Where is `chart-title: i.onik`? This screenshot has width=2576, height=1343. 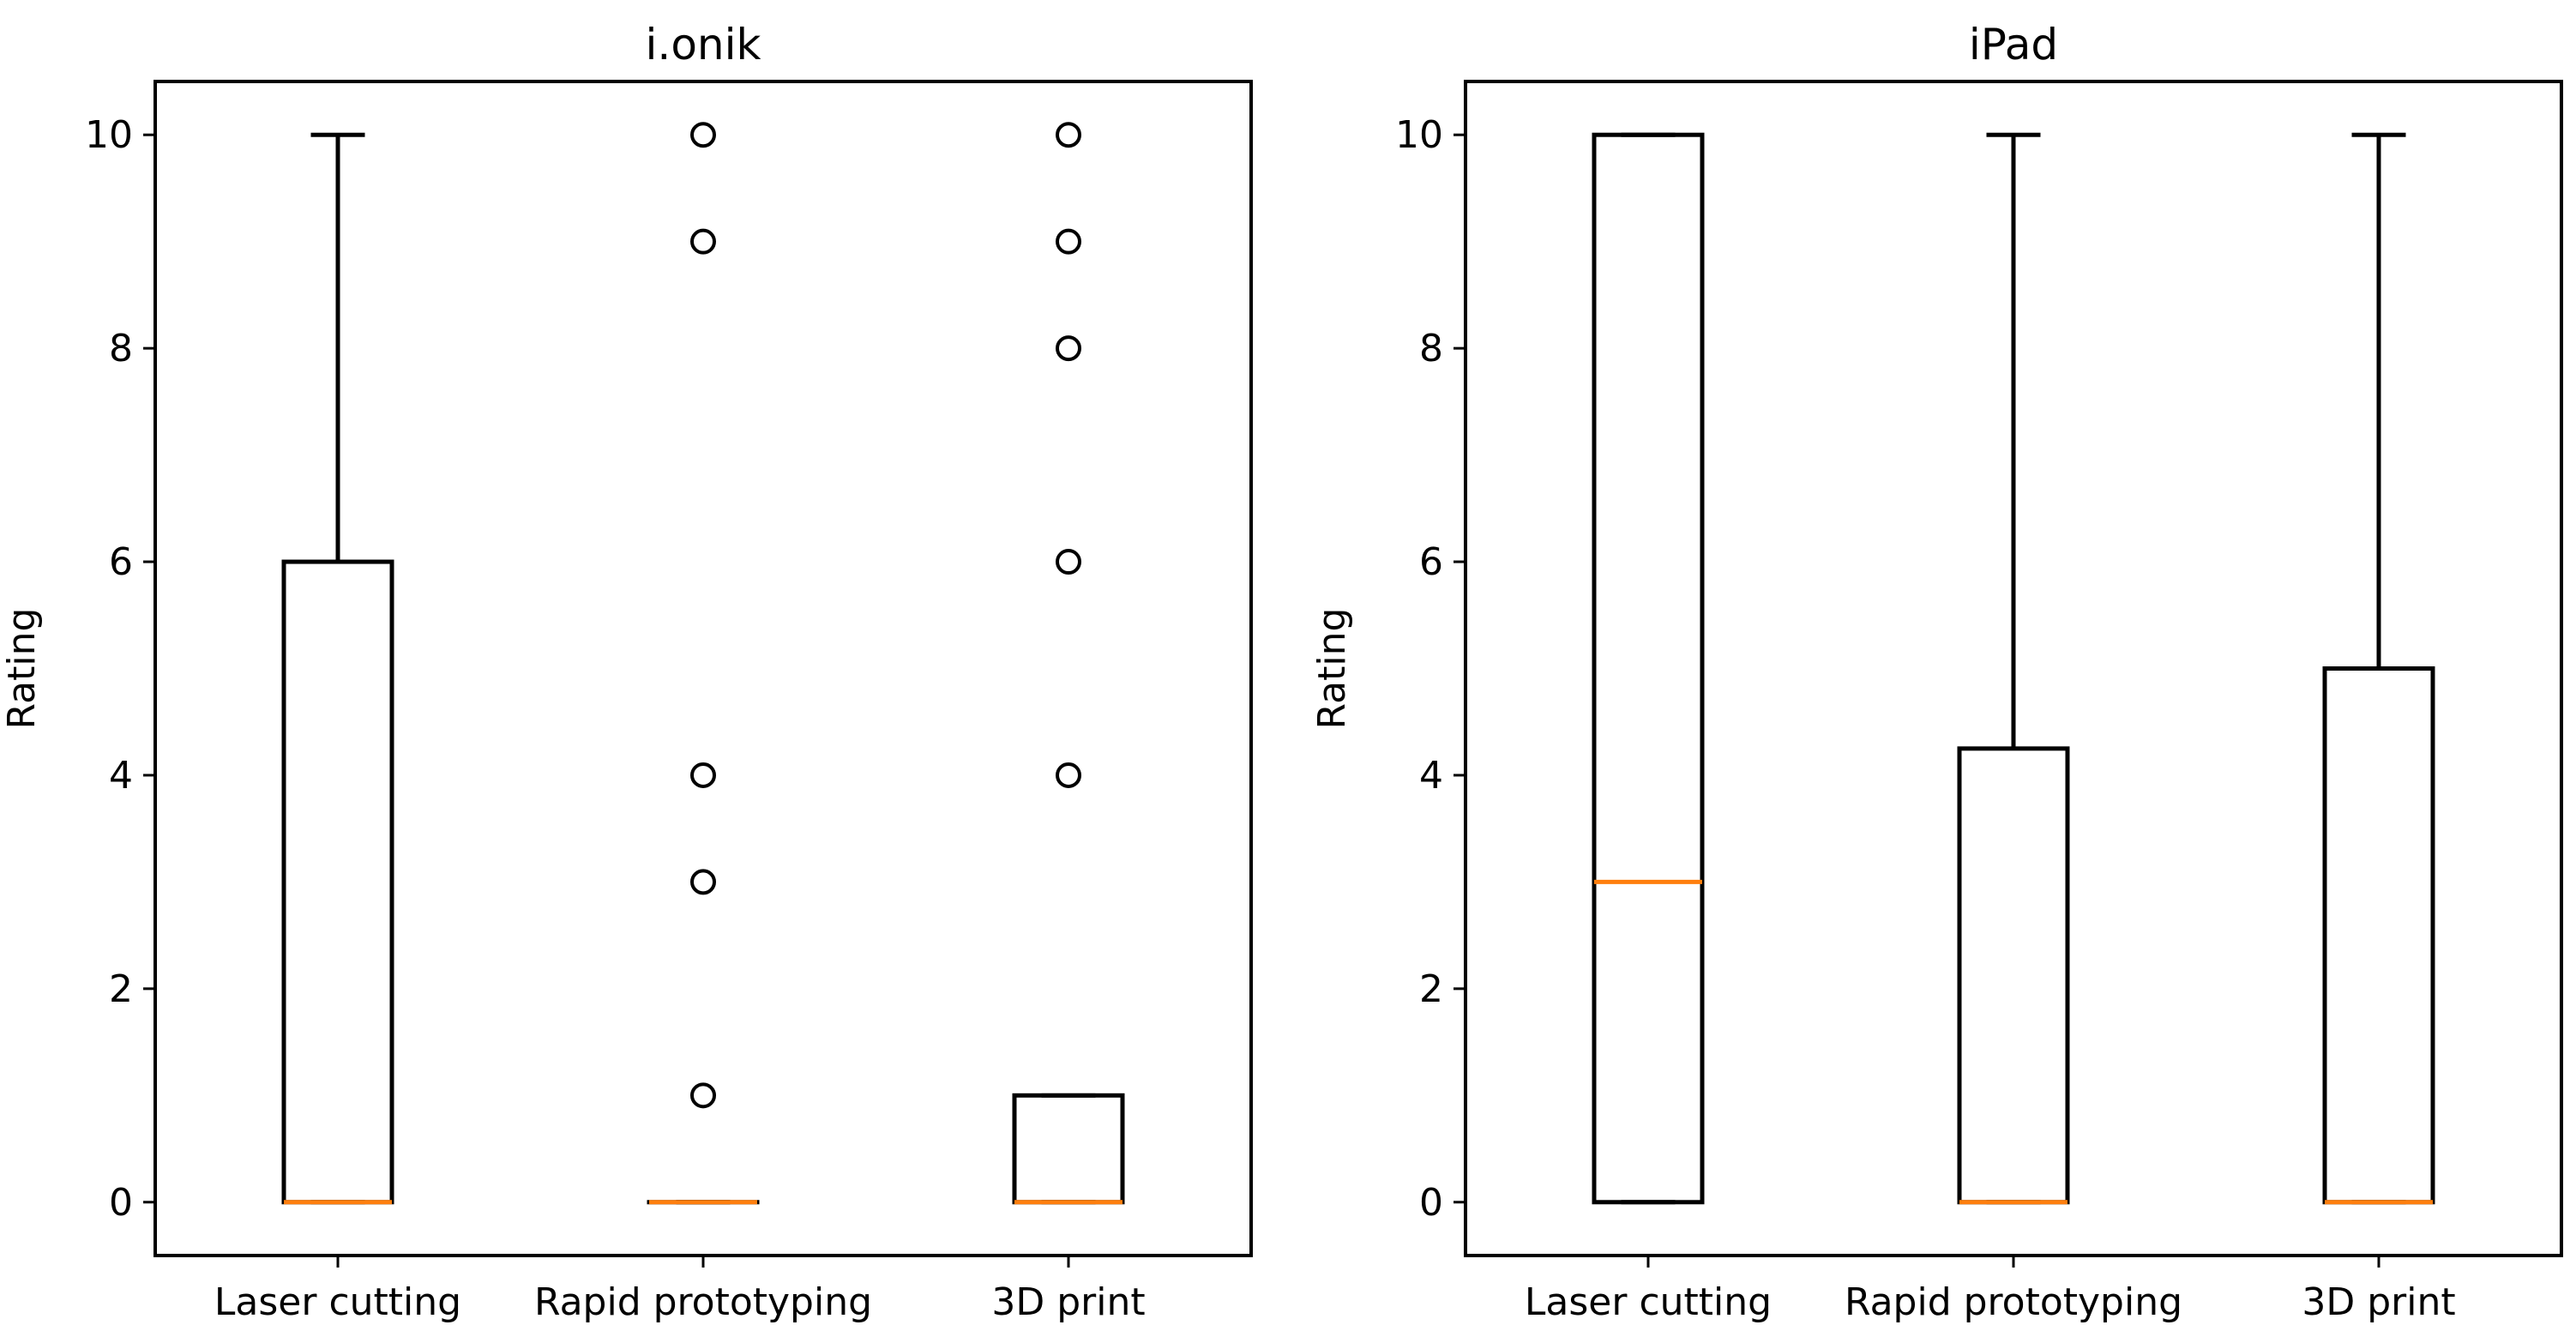 chart-title: i.onik is located at coordinates (703, 44).